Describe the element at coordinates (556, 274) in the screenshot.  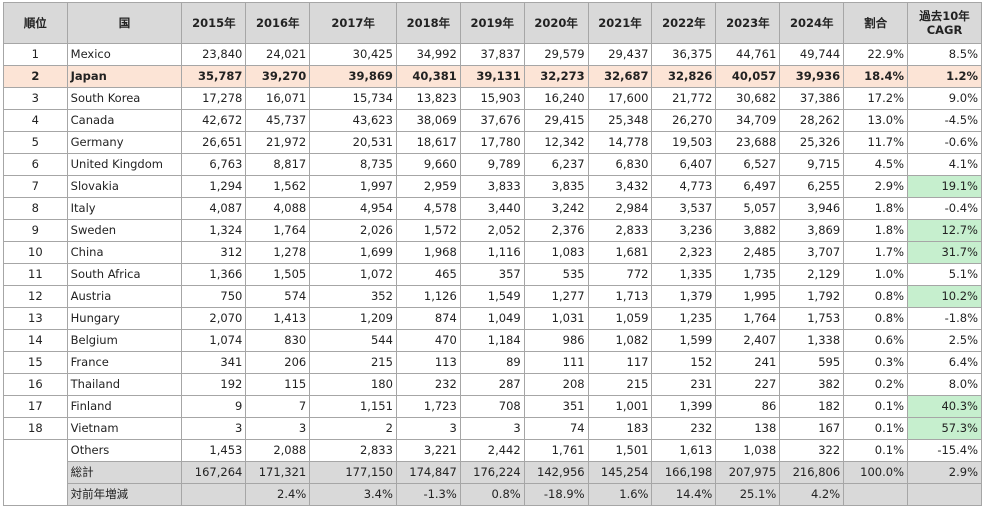
I see `value-cell: 535` at that location.